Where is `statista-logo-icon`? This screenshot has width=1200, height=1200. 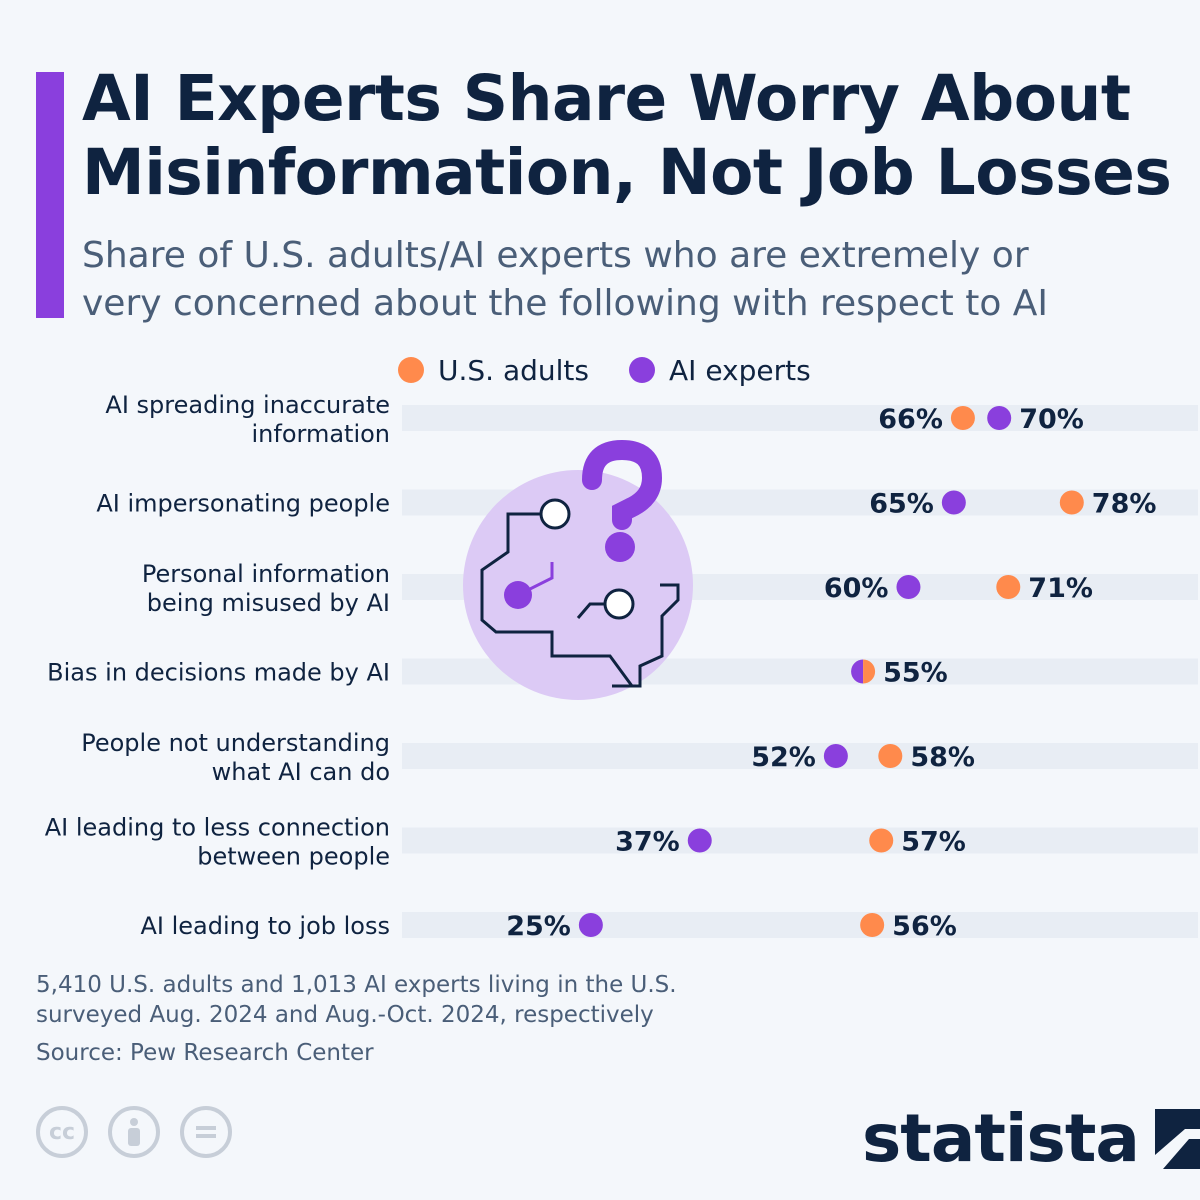
statista-logo-icon is located at coordinates (1177, 1138).